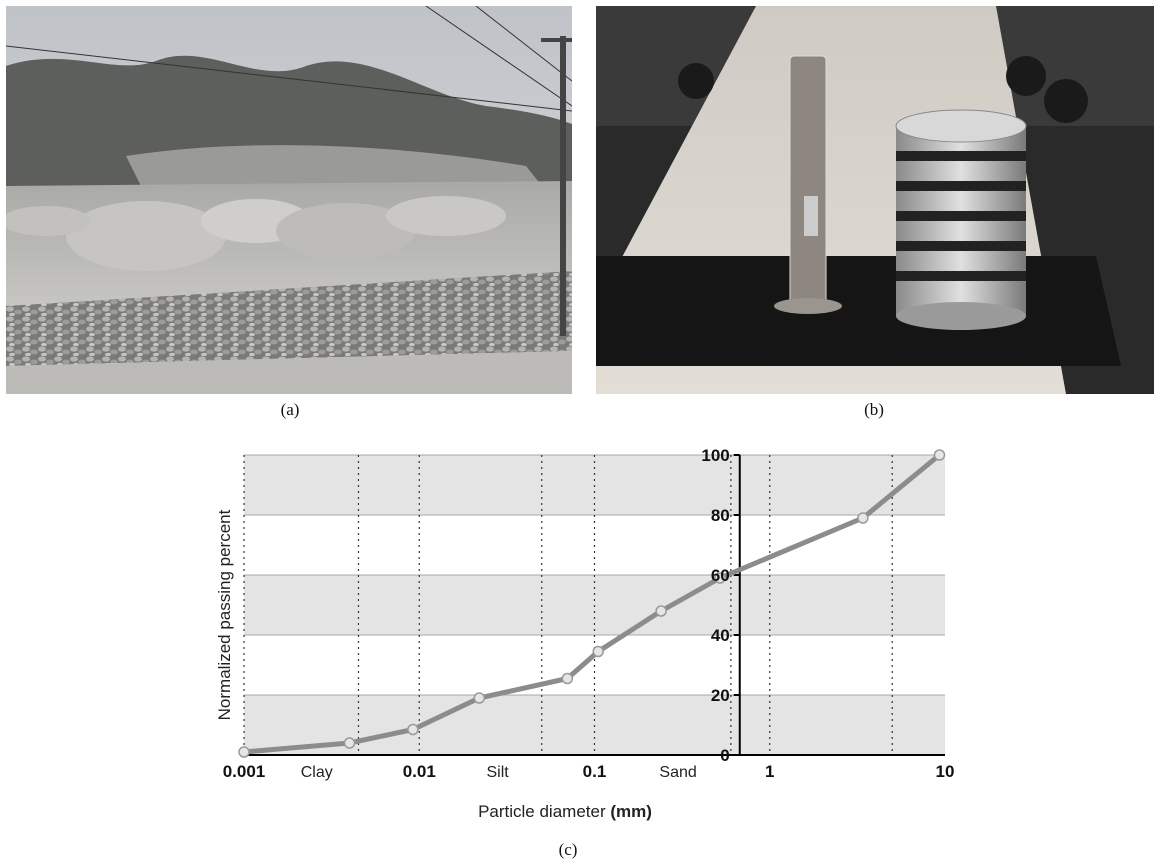 Image resolution: width=1160 pixels, height=866 pixels. Describe the element at coordinates (720, 695) in the screenshot. I see `y-tick-label: 20` at that location.